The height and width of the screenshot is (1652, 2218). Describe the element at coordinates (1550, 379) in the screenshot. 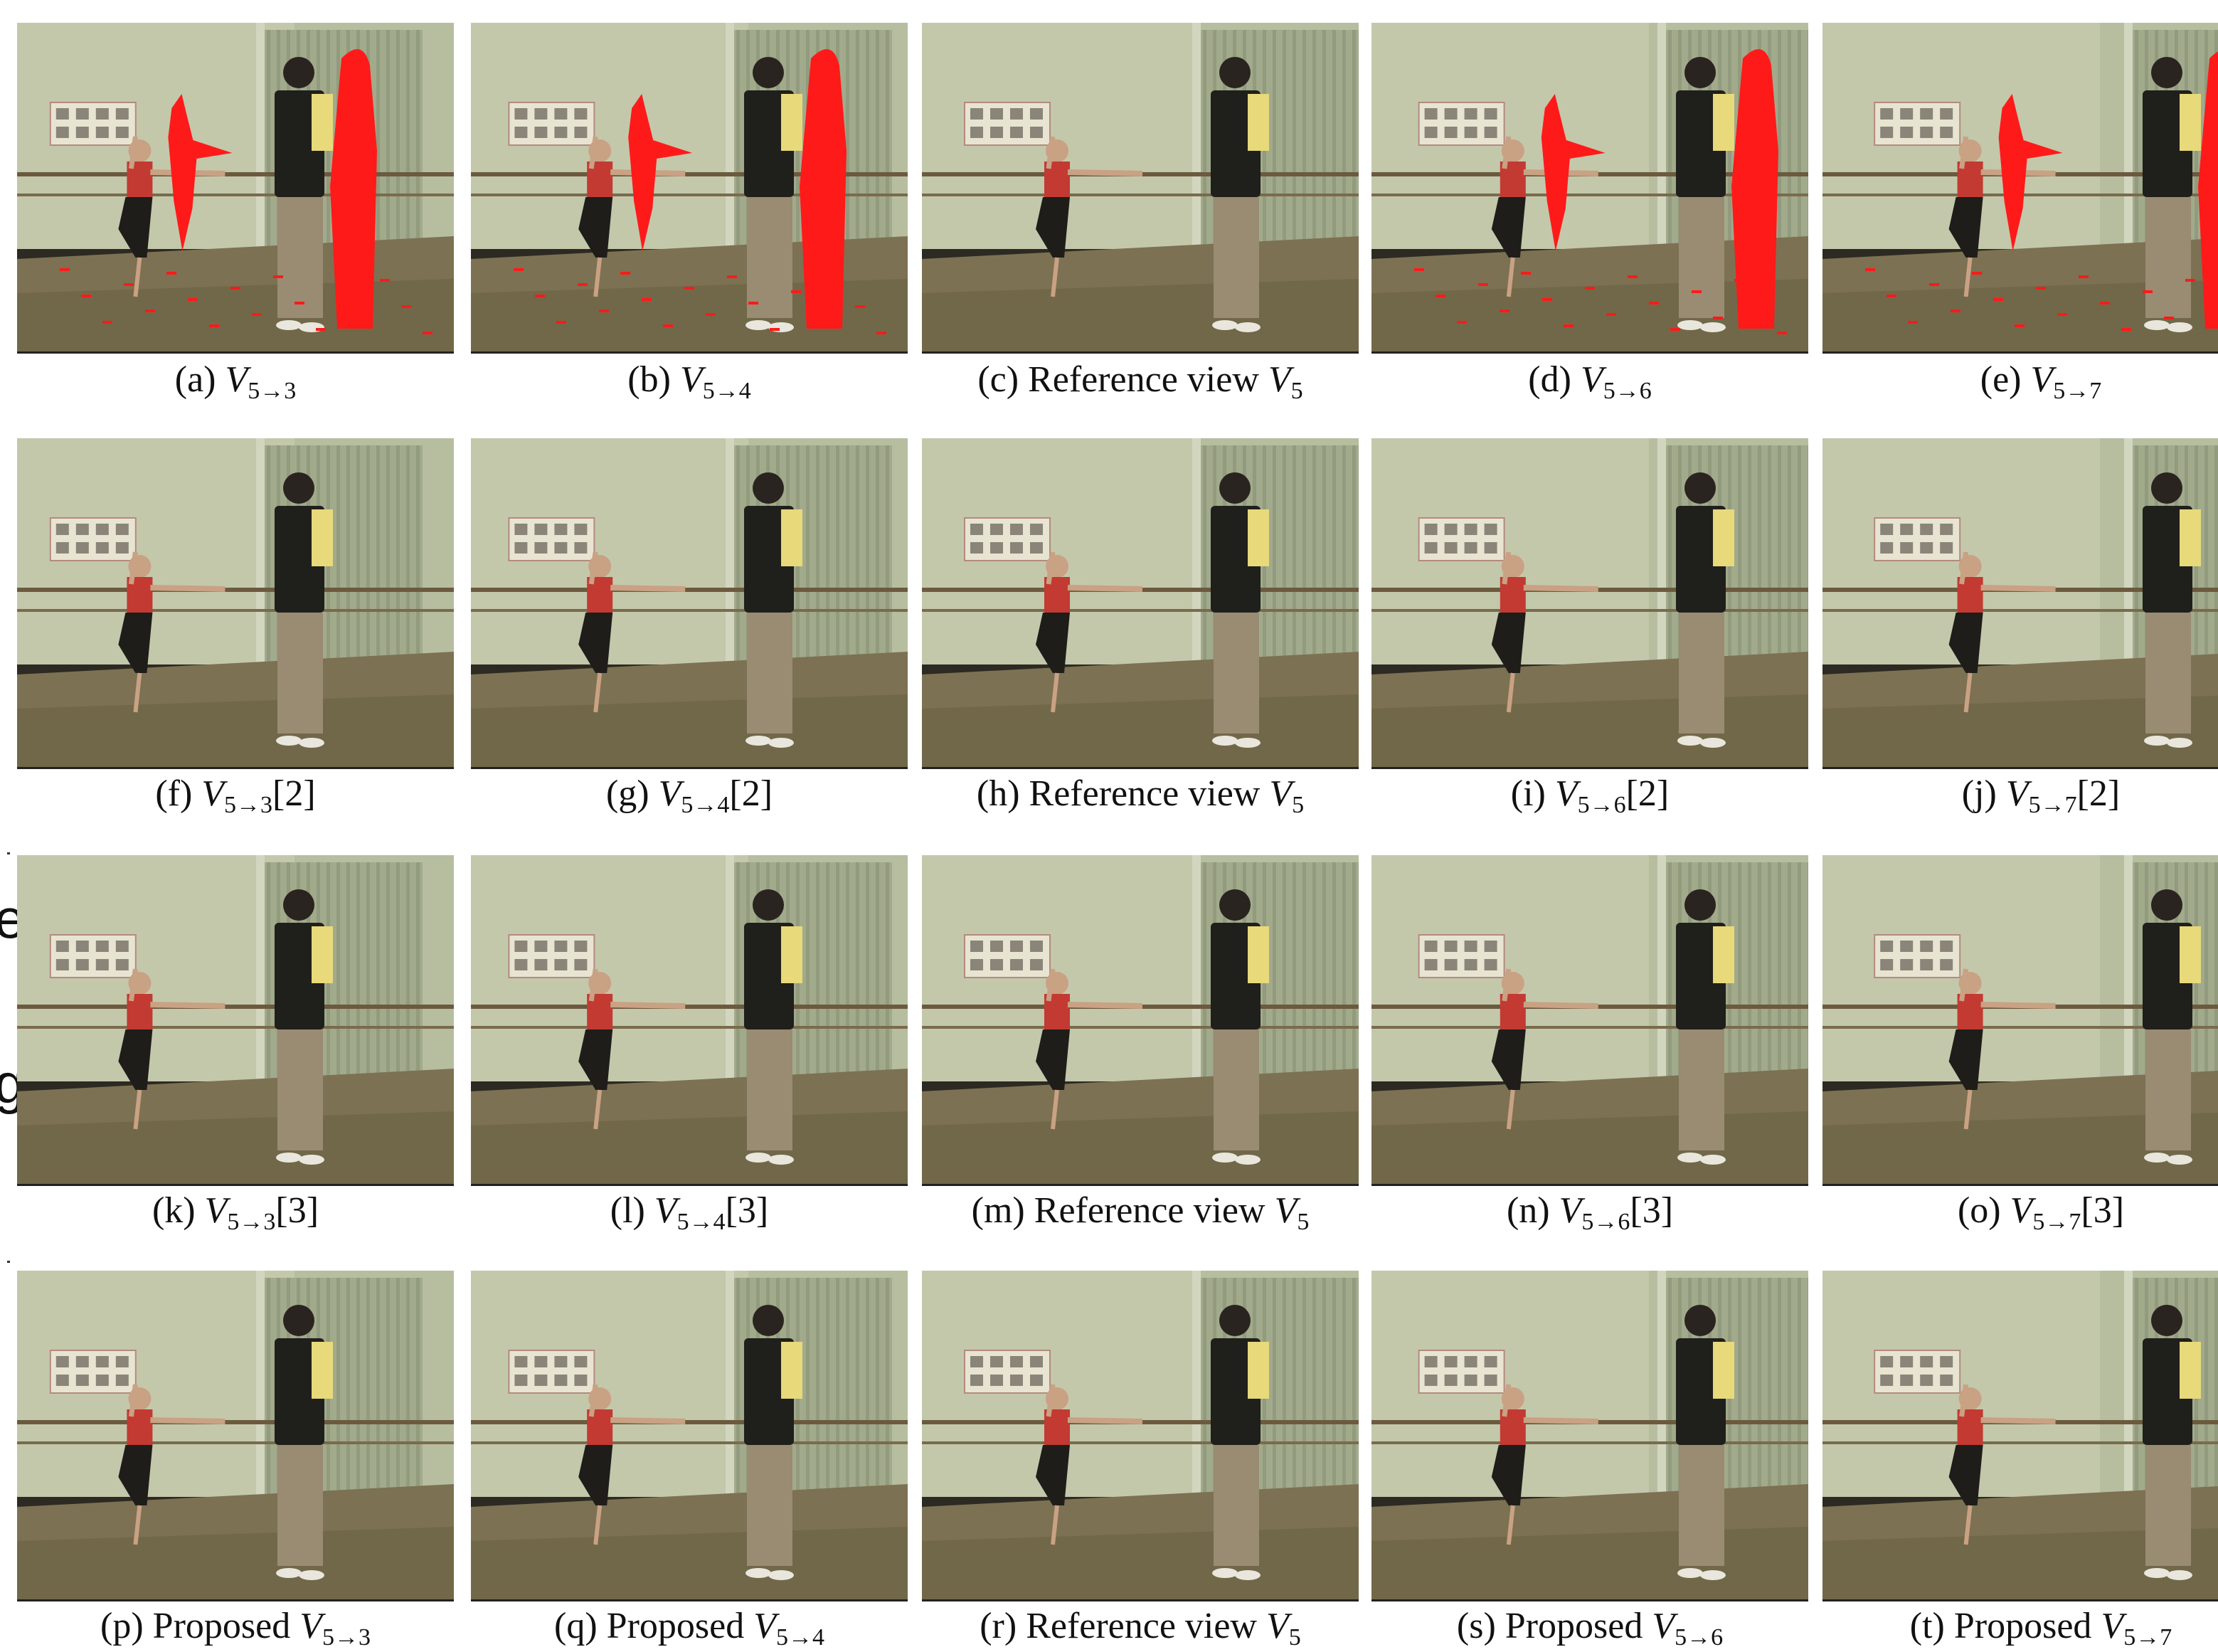

I see `caption-label: (d)` at that location.